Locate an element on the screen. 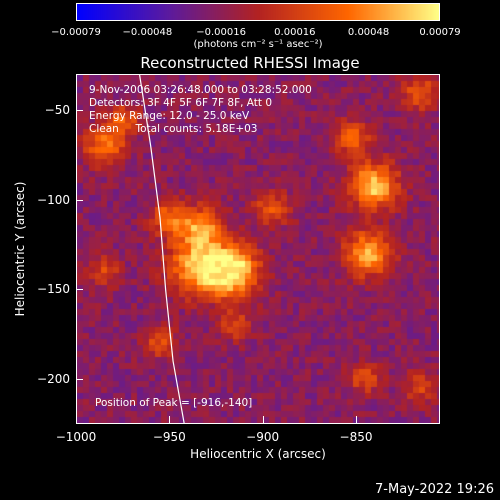 The image size is (500, 500). info-energy-range: Energy Range: 12.0 - 25.0 keV is located at coordinates (169, 116).